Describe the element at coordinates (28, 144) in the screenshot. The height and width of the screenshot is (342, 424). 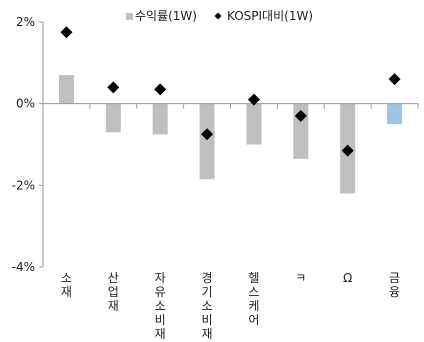
I see `y-axis: 2% 0% -2% -4%` at that location.